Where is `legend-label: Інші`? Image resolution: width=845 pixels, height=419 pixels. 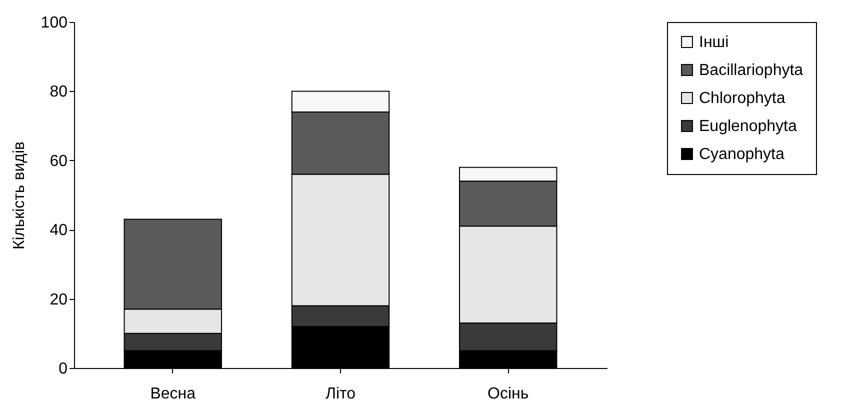 legend-label: Інші is located at coordinates (714, 42).